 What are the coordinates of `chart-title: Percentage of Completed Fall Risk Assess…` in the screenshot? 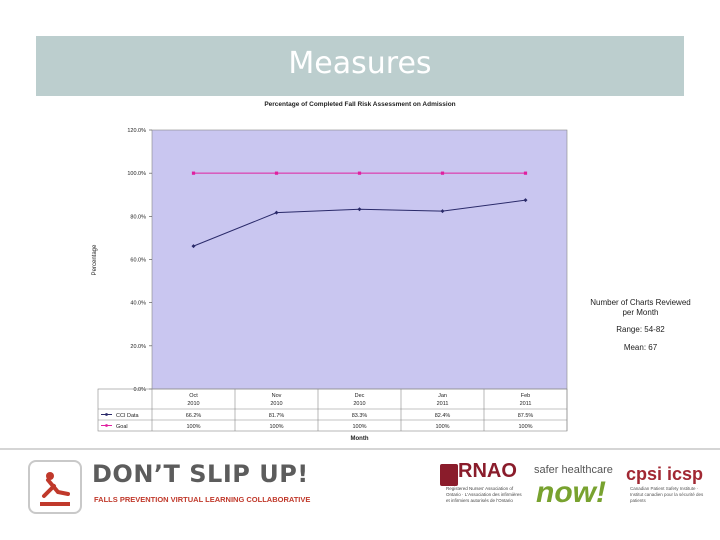 It's located at (360, 104).